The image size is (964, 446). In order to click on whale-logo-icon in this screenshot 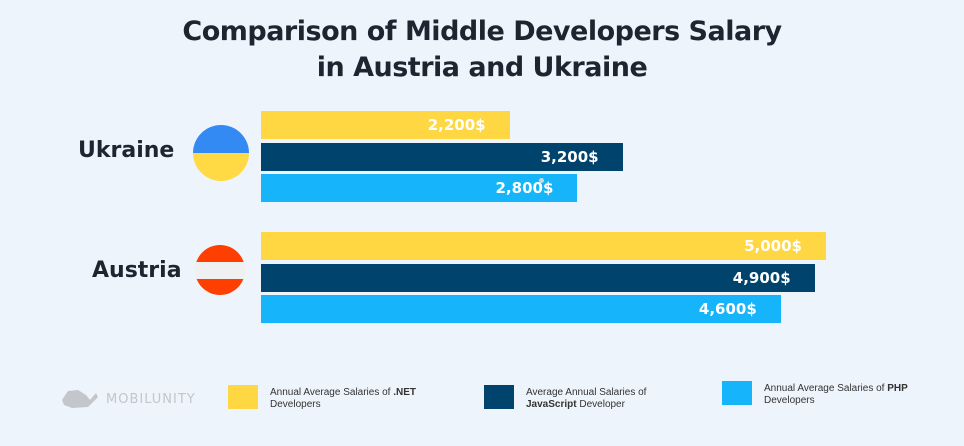, I will do `click(80, 399)`.